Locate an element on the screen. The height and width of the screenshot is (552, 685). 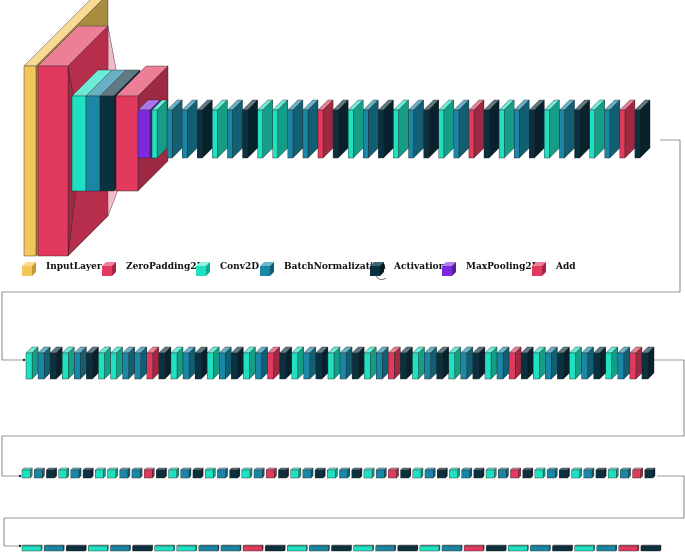
legend-label: Conv2D is located at coordinates (240, 267).